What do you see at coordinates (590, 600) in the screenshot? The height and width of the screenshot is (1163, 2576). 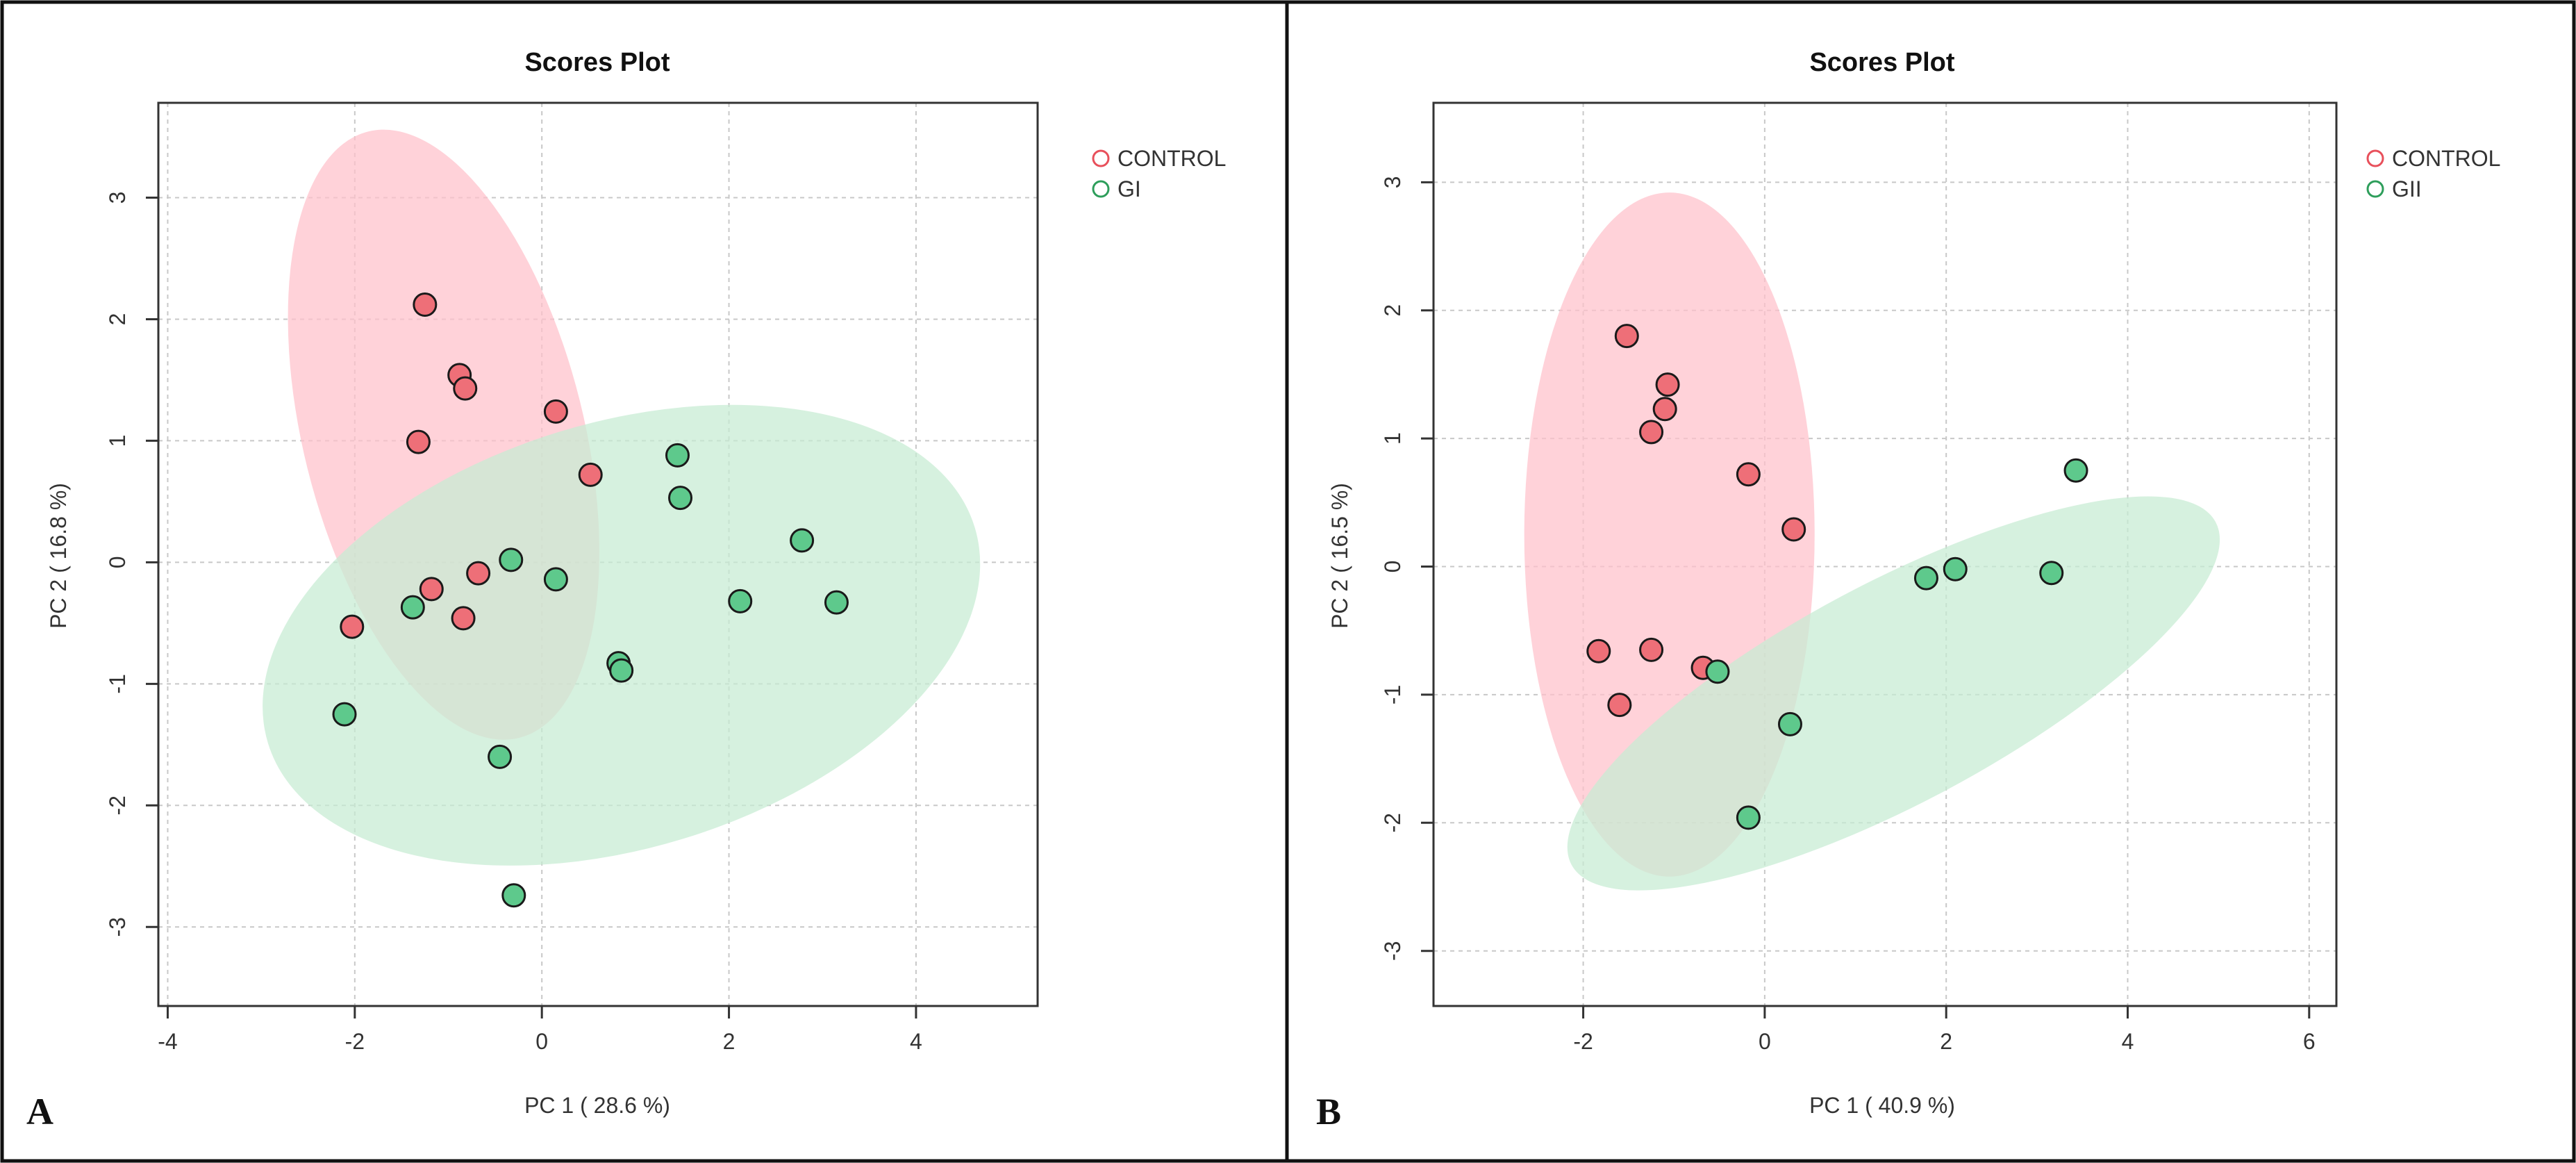 I see `chart-a-points` at bounding box center [590, 600].